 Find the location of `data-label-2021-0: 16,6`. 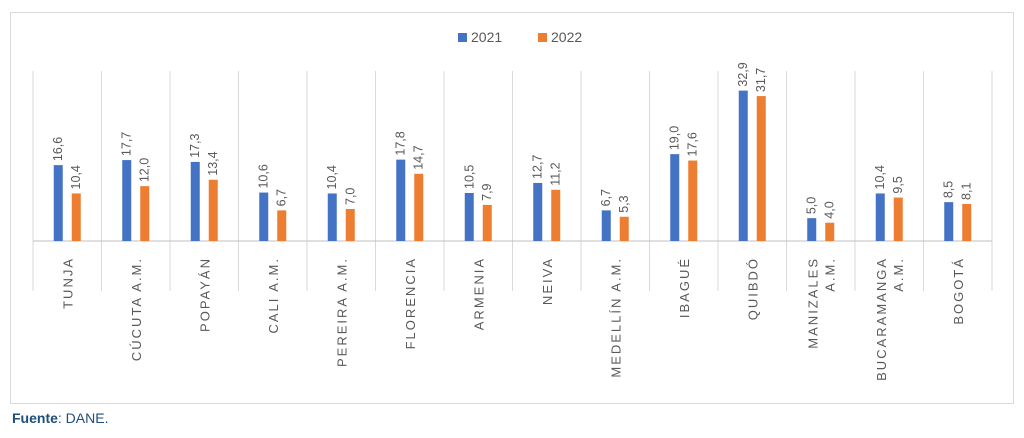

data-label-2021-0: 16,6 is located at coordinates (58, 149).